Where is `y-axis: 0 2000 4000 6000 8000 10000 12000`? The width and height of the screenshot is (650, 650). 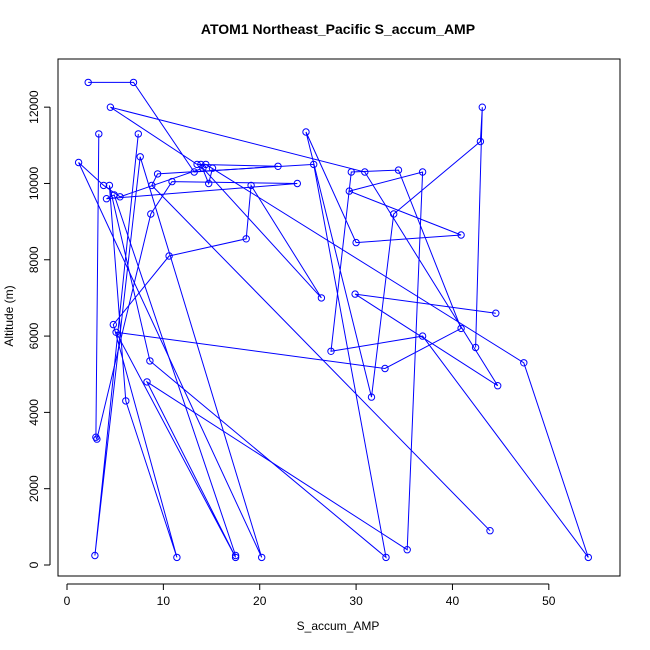 y-axis: 0 2000 4000 6000 8000 10000 12000 is located at coordinates (39, 329).